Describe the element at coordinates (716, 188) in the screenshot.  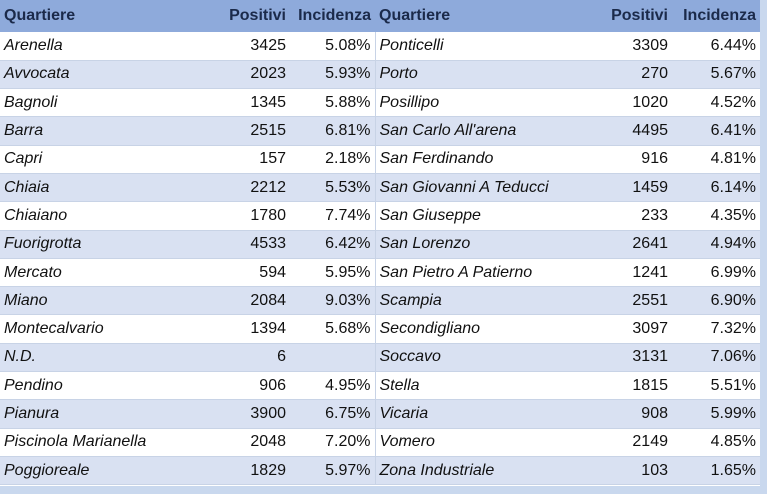
I see `value-cell: 6.14%` at that location.